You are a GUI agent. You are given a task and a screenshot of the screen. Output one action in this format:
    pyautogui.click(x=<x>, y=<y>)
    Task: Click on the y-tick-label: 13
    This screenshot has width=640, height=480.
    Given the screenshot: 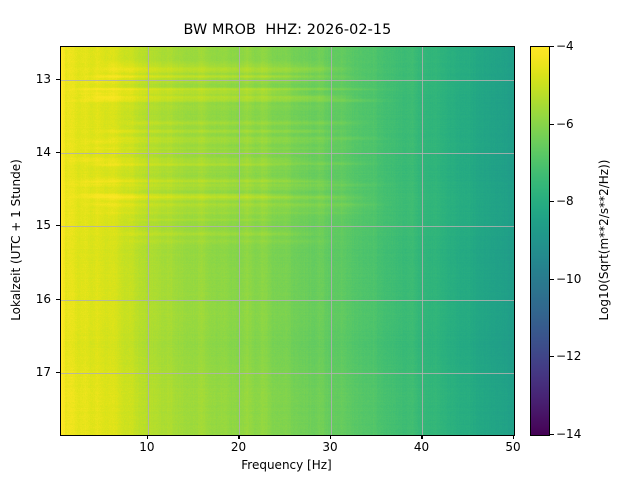 What is the action you would take?
    pyautogui.click(x=43, y=78)
    